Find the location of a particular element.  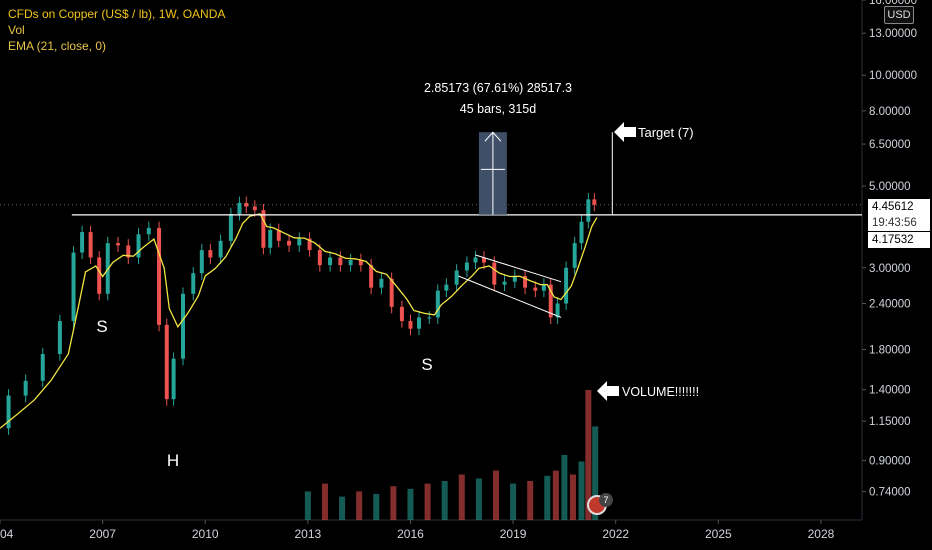

measure-arrow-head is located at coordinates (493, 136).